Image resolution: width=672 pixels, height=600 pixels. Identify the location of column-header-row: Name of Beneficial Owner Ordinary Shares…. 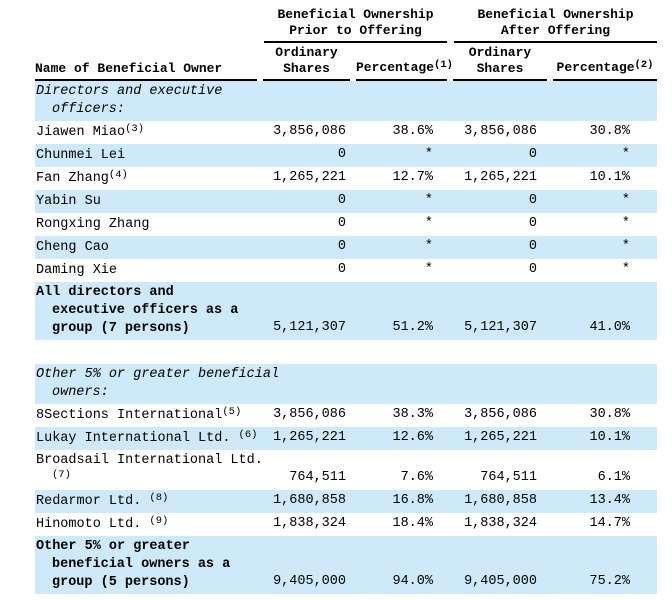
(346, 62).